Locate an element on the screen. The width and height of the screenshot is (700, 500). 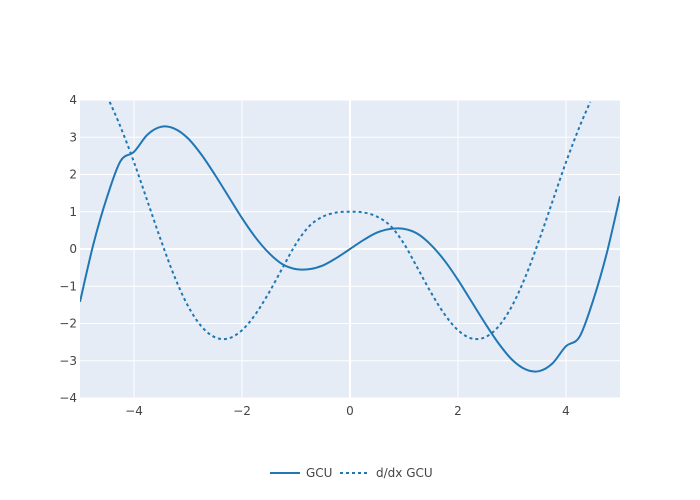
y-tick-label: 0 is located at coordinates (73, 249).